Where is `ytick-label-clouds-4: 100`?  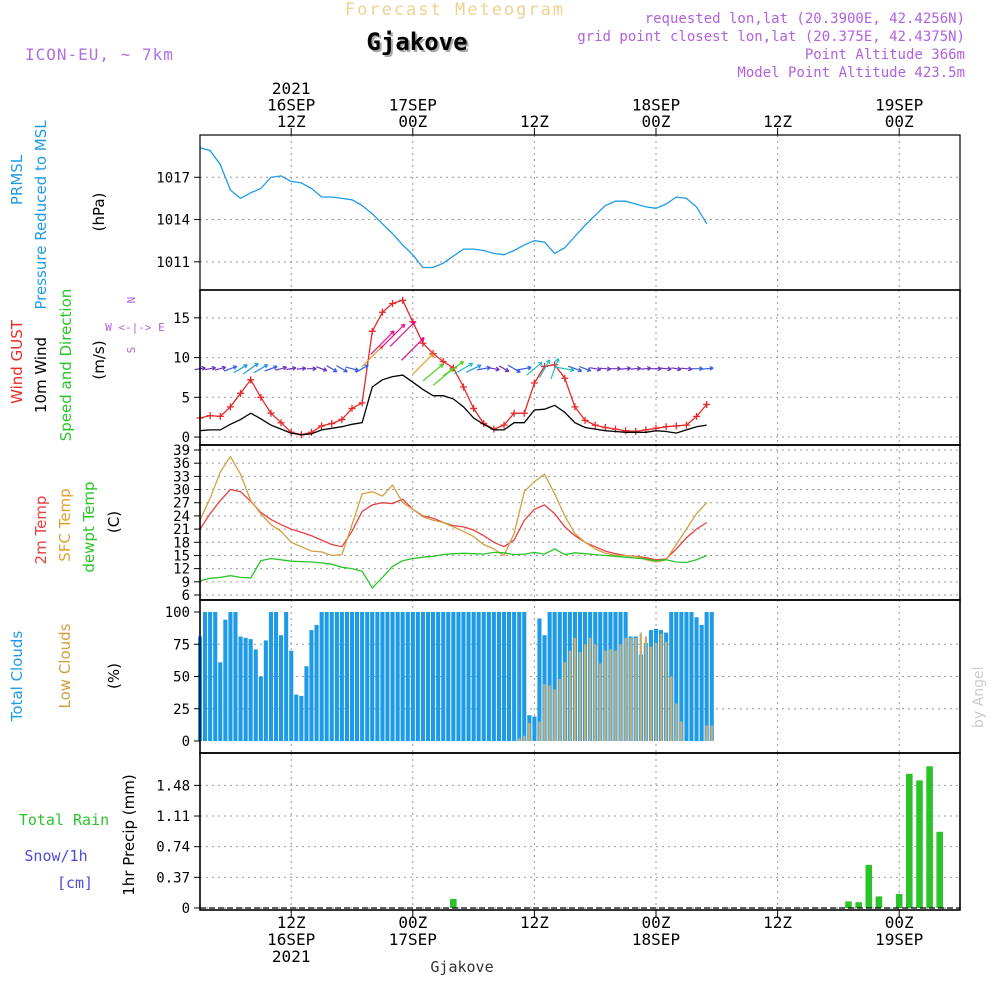 ytick-label-clouds-4: 100 is located at coordinates (177, 613).